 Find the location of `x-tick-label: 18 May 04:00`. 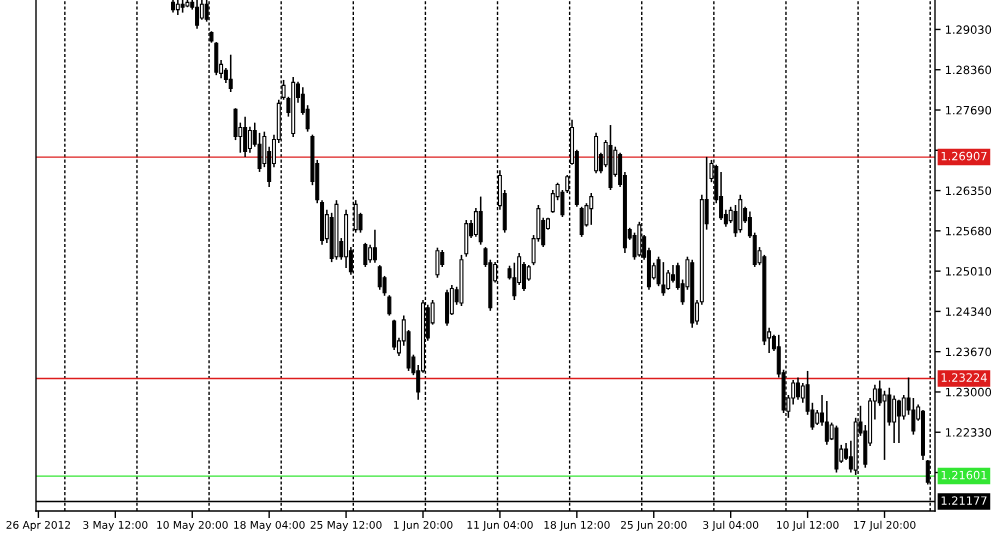

x-tick-label: 18 May 04:00 is located at coordinates (269, 525).